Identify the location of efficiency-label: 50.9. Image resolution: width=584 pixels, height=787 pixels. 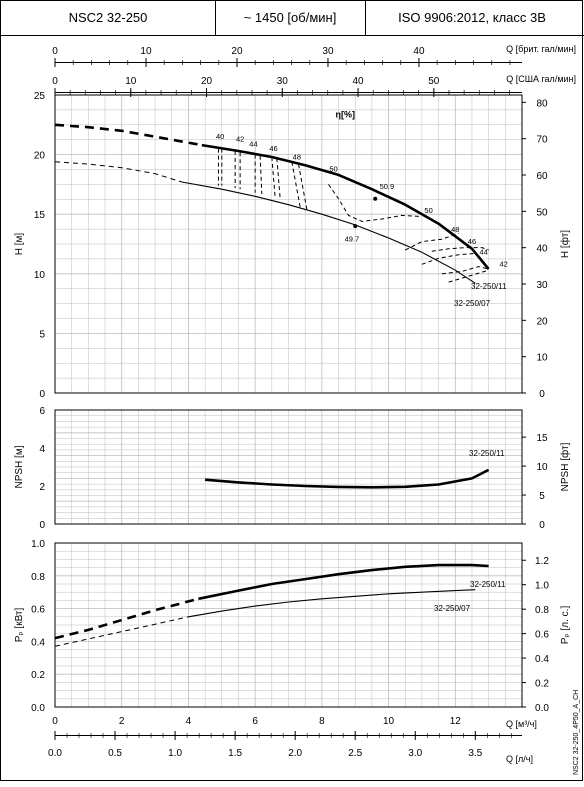
(387, 186).